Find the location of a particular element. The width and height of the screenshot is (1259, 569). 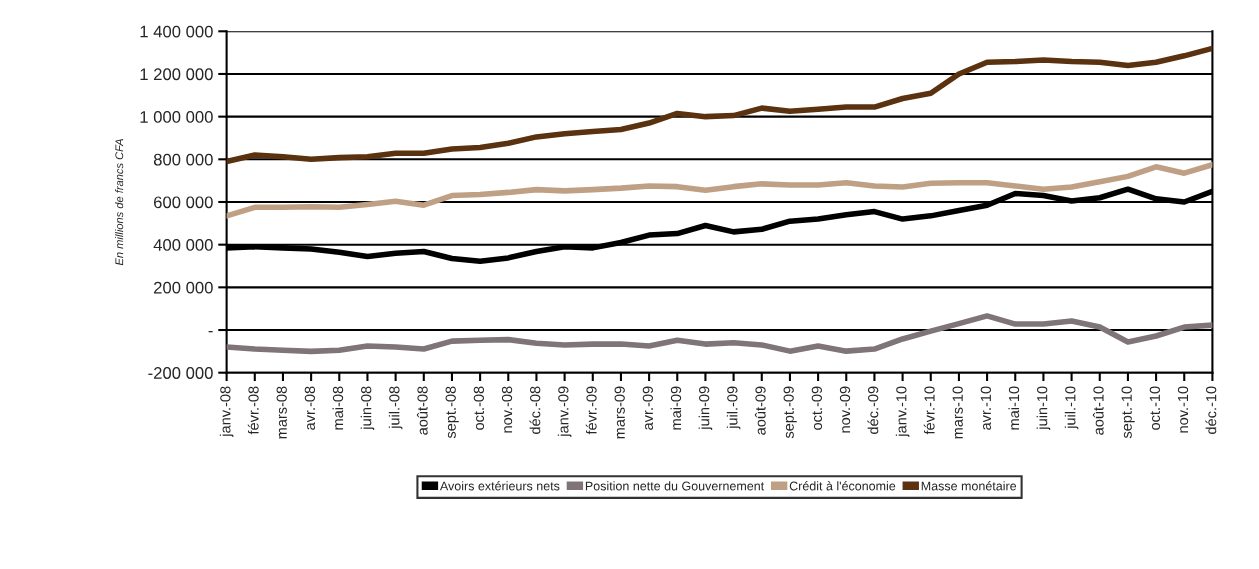

x-tick-label: févr.-09 is located at coordinates (591, 410).